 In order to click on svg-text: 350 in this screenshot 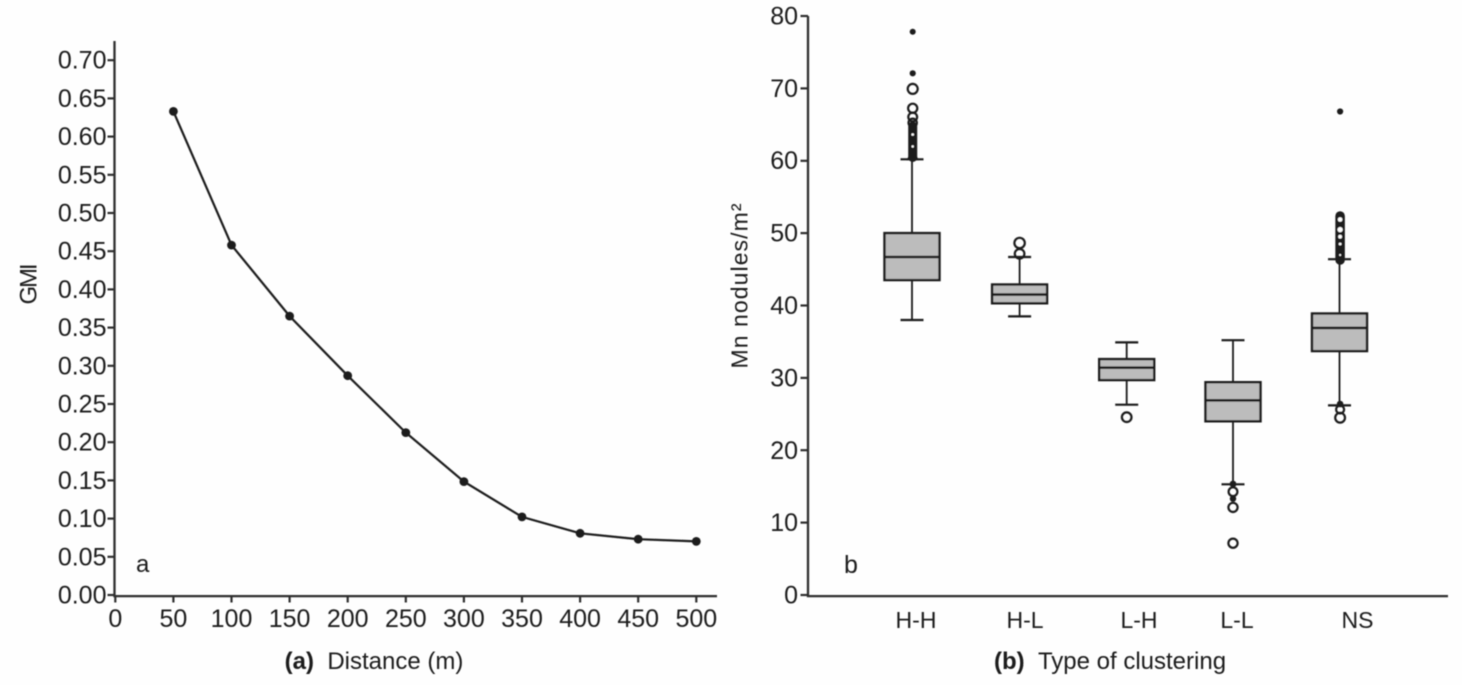, I will do `click(522, 619)`.